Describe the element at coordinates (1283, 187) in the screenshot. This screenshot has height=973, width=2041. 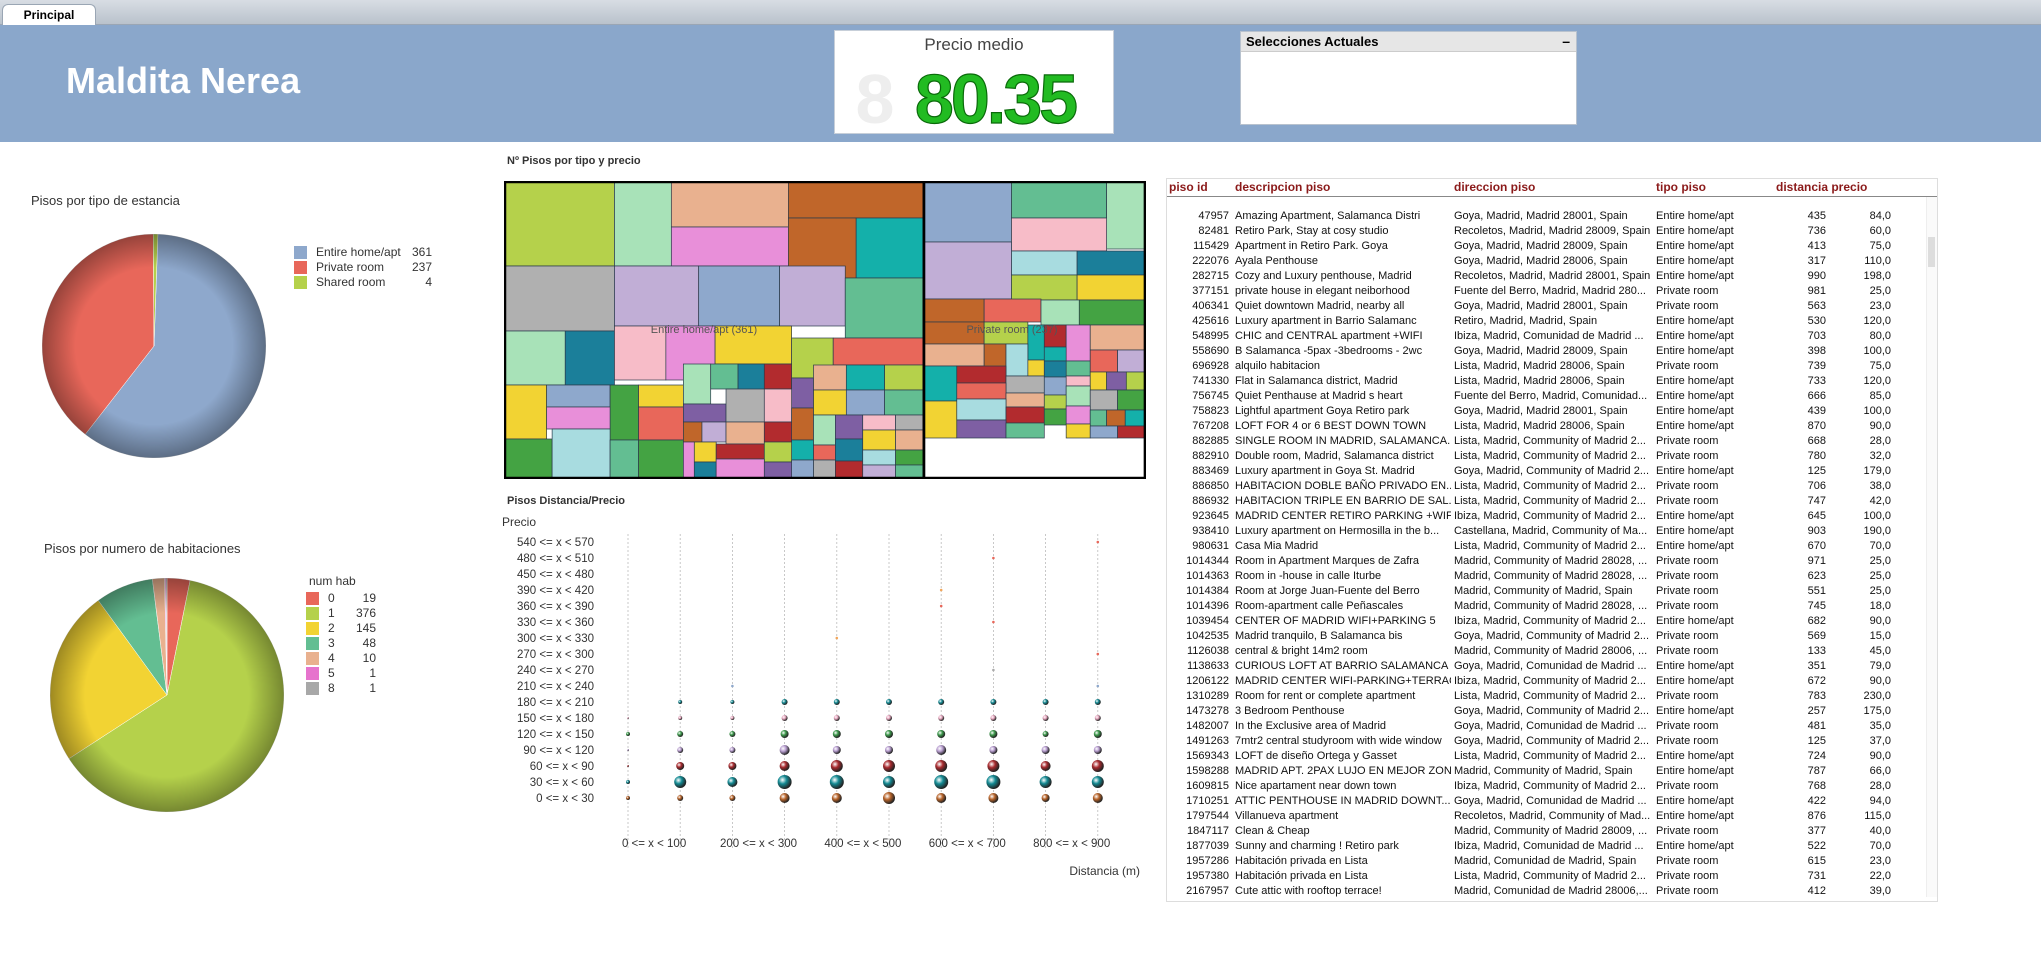
I see `col-descripcion: descripcion piso` at that location.